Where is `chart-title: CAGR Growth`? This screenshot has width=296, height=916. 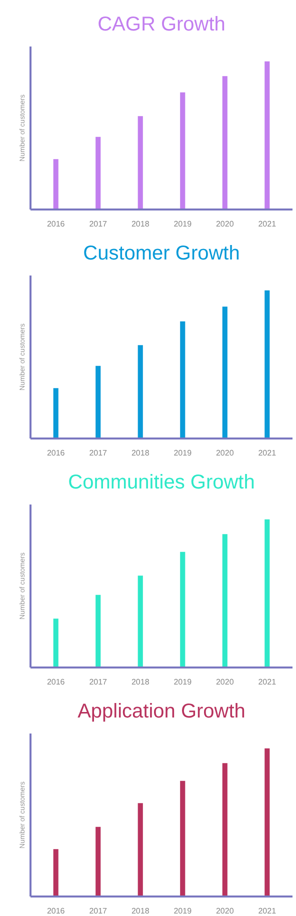 chart-title: CAGR Growth is located at coordinates (162, 25).